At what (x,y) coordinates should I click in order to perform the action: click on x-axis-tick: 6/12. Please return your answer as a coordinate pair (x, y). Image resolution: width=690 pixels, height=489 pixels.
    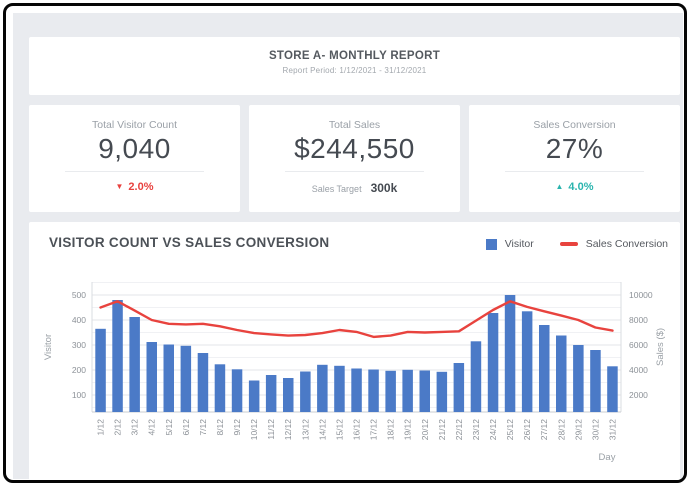
    Looking at the image, I should click on (186, 427).